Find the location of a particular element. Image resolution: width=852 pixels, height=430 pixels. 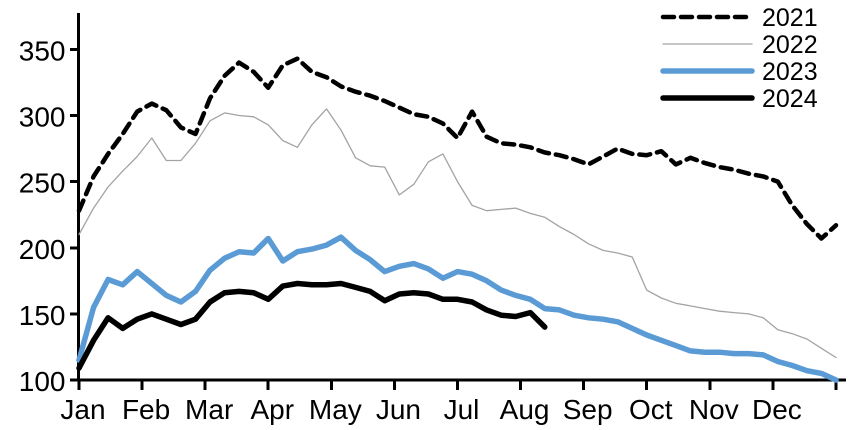

x-axis-label-Sep: Sep is located at coordinates (588, 409).